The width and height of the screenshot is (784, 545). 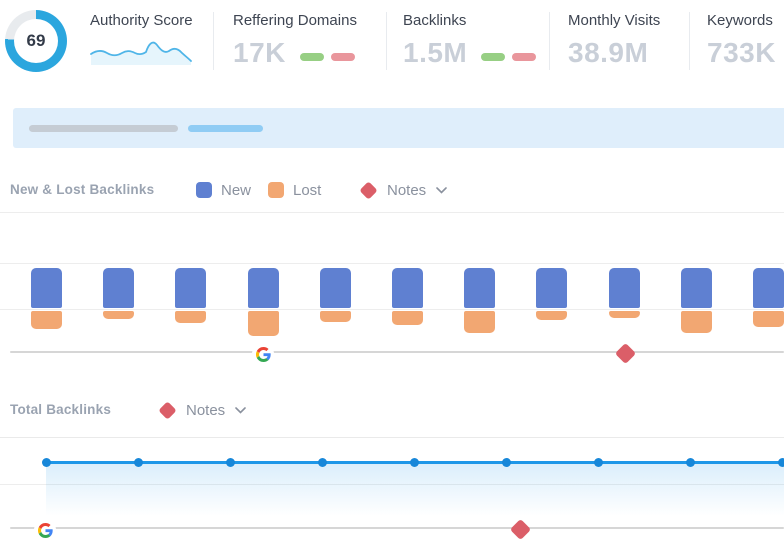 I want to click on new-lost-title: New & Lost Backlinks, so click(x=82, y=189).